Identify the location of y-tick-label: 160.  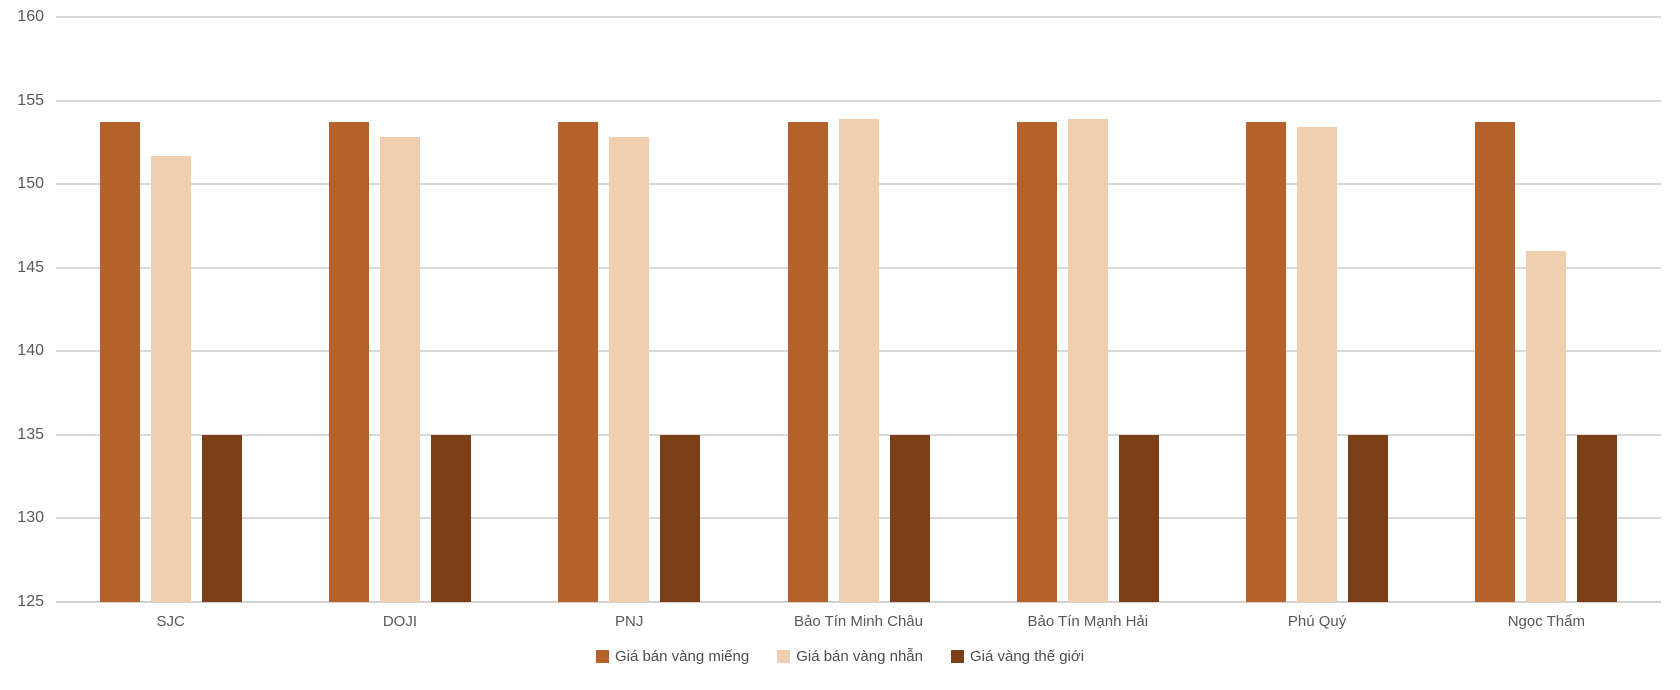
(30, 16).